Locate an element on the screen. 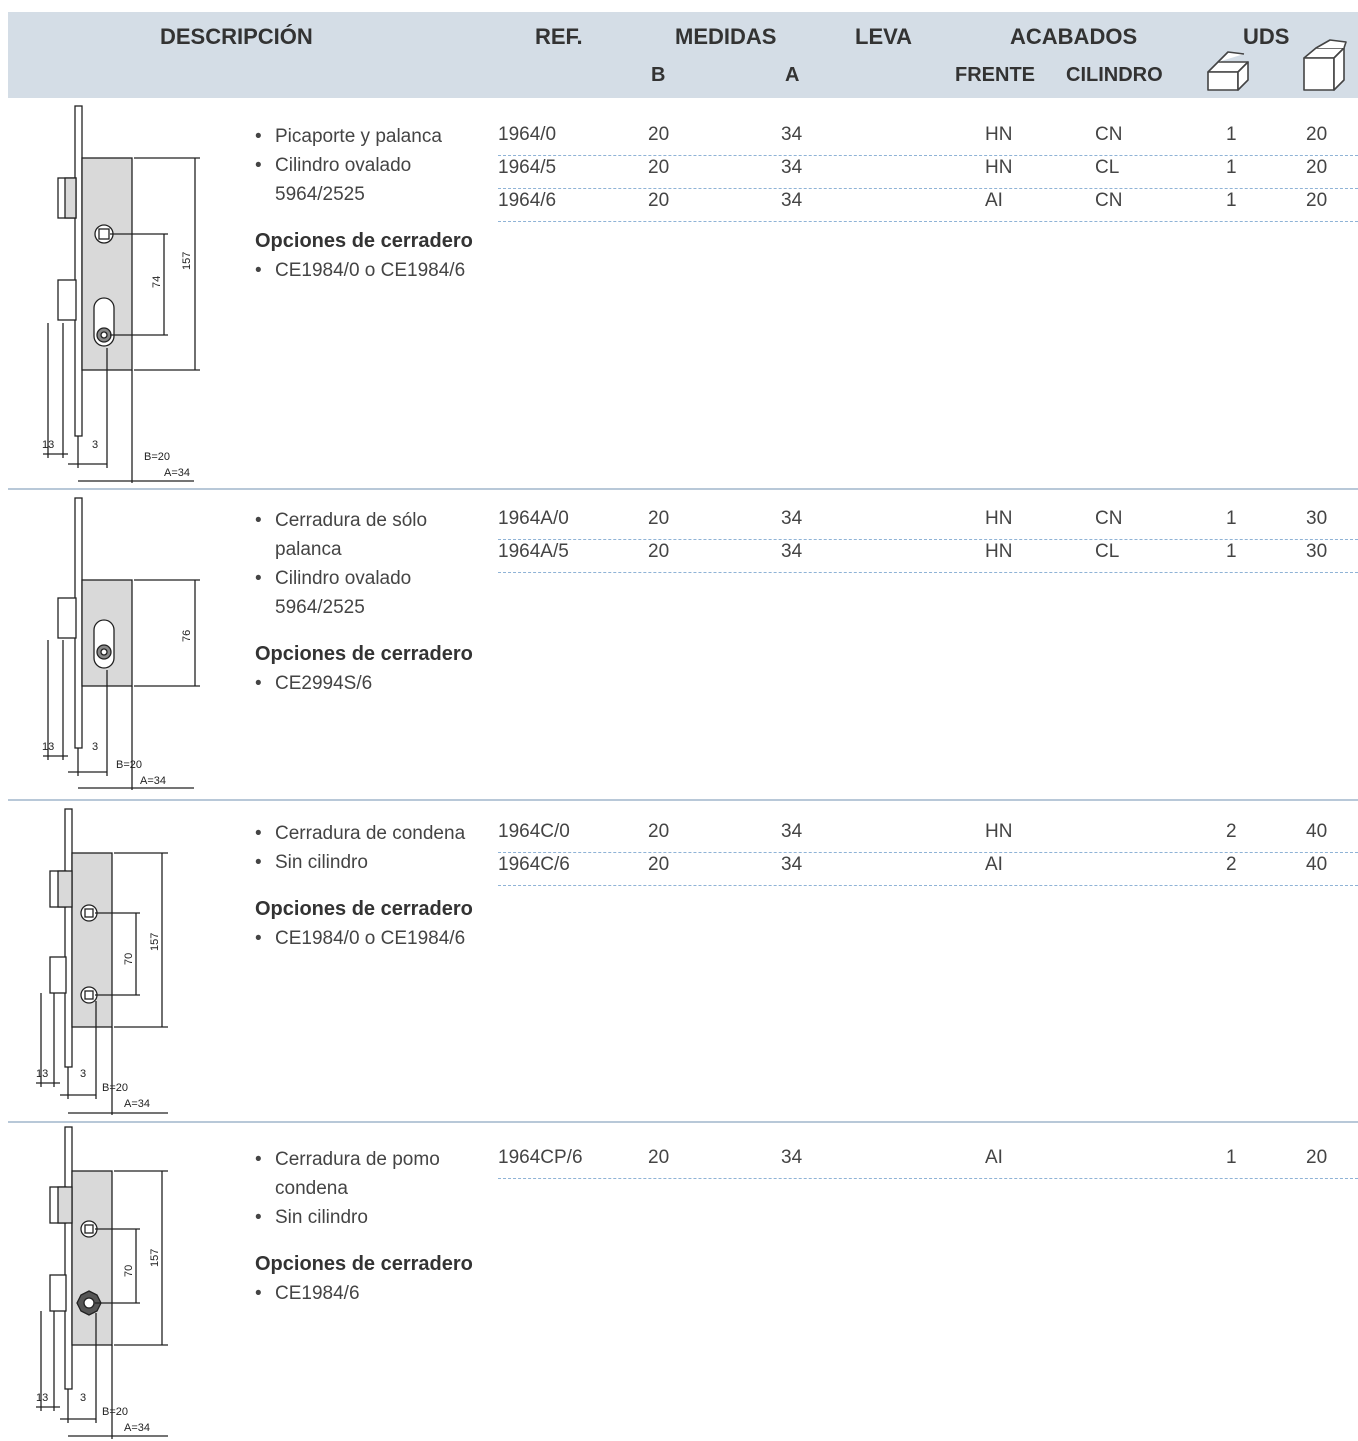 This screenshot has height=1441, width=1358. header-descripcion: DESCRIPCIÓN is located at coordinates (236, 36).